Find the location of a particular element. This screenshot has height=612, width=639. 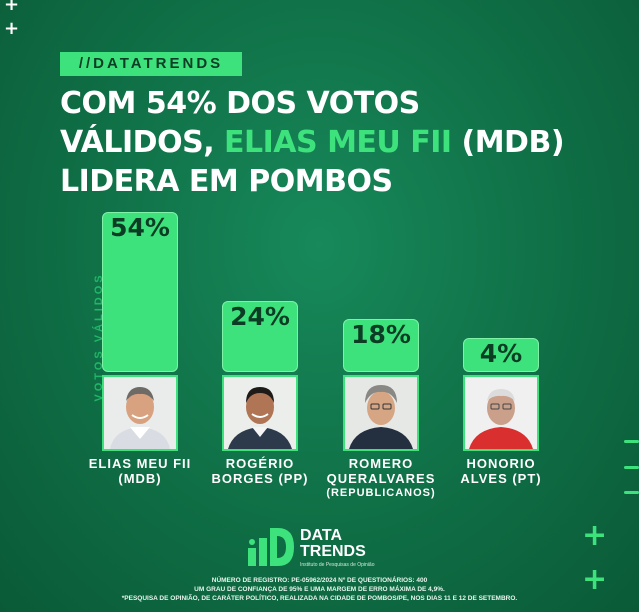

bar-value-label-1: 54% is located at coordinates (140, 227).